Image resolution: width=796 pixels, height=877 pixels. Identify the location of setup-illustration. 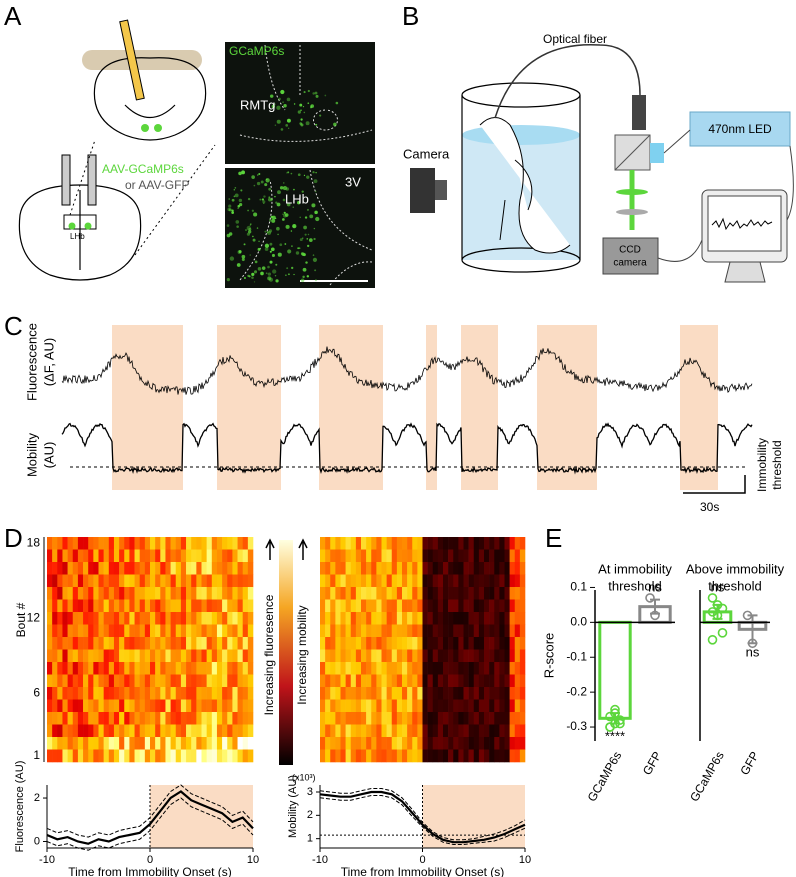
(602, 163).